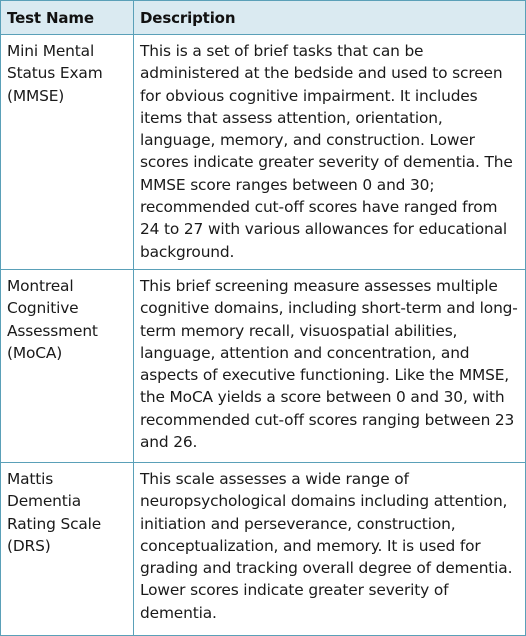 Image resolution: width=526 pixels, height=636 pixels. Describe the element at coordinates (67, 17) in the screenshot. I see `column-header-test-name: Test Name` at that location.